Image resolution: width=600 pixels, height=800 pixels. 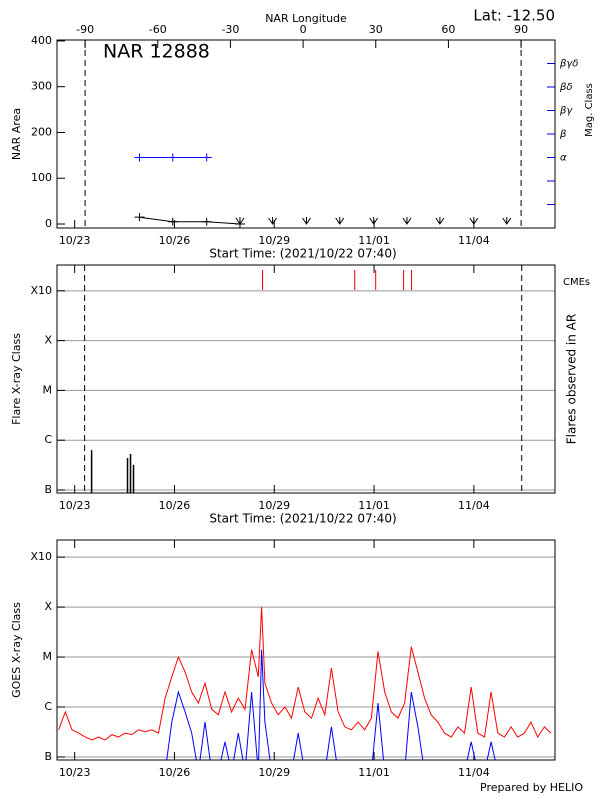 What do you see at coordinates (303, 29) in the screenshot?
I see `x2-tick-label: 0` at bounding box center [303, 29].